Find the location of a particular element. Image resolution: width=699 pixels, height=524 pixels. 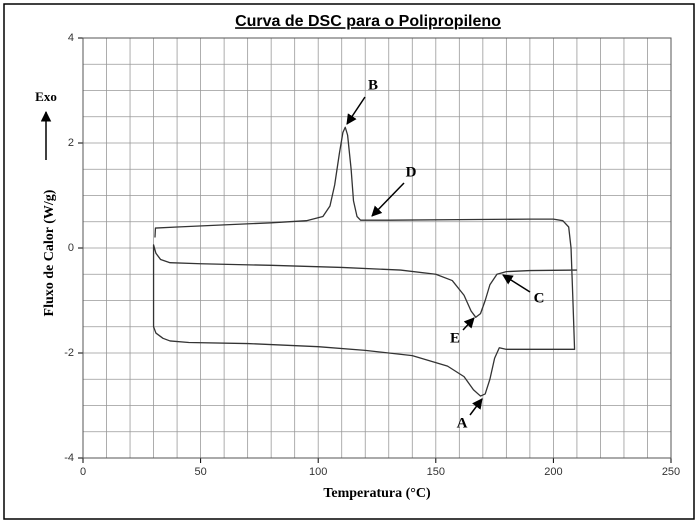

y-tick-label: 2 is located at coordinates (71, 143).